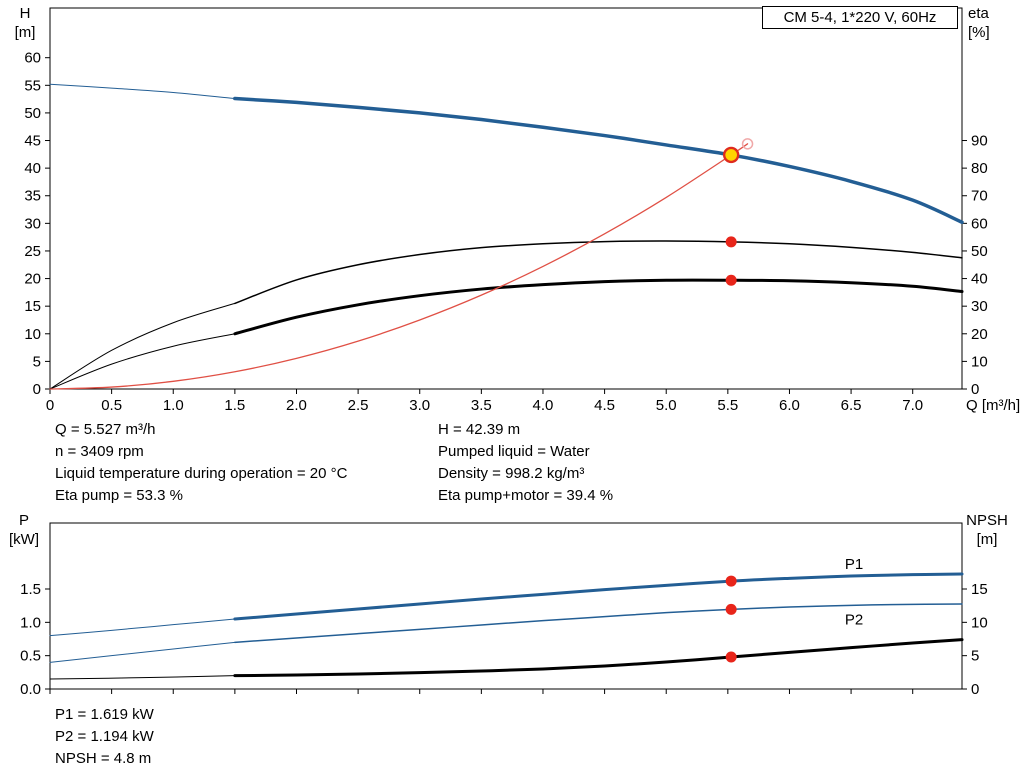 This screenshot has width=1024, height=781. I want to click on density-value: Density = 998.2 kg/m³, so click(511, 473).